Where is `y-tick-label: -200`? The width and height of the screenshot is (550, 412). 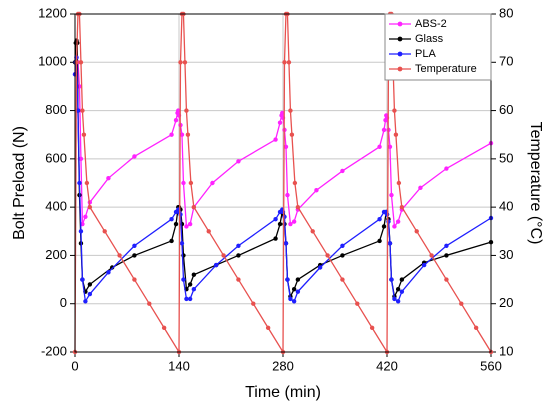
y-tick-label: -200 is located at coordinates (54, 350).